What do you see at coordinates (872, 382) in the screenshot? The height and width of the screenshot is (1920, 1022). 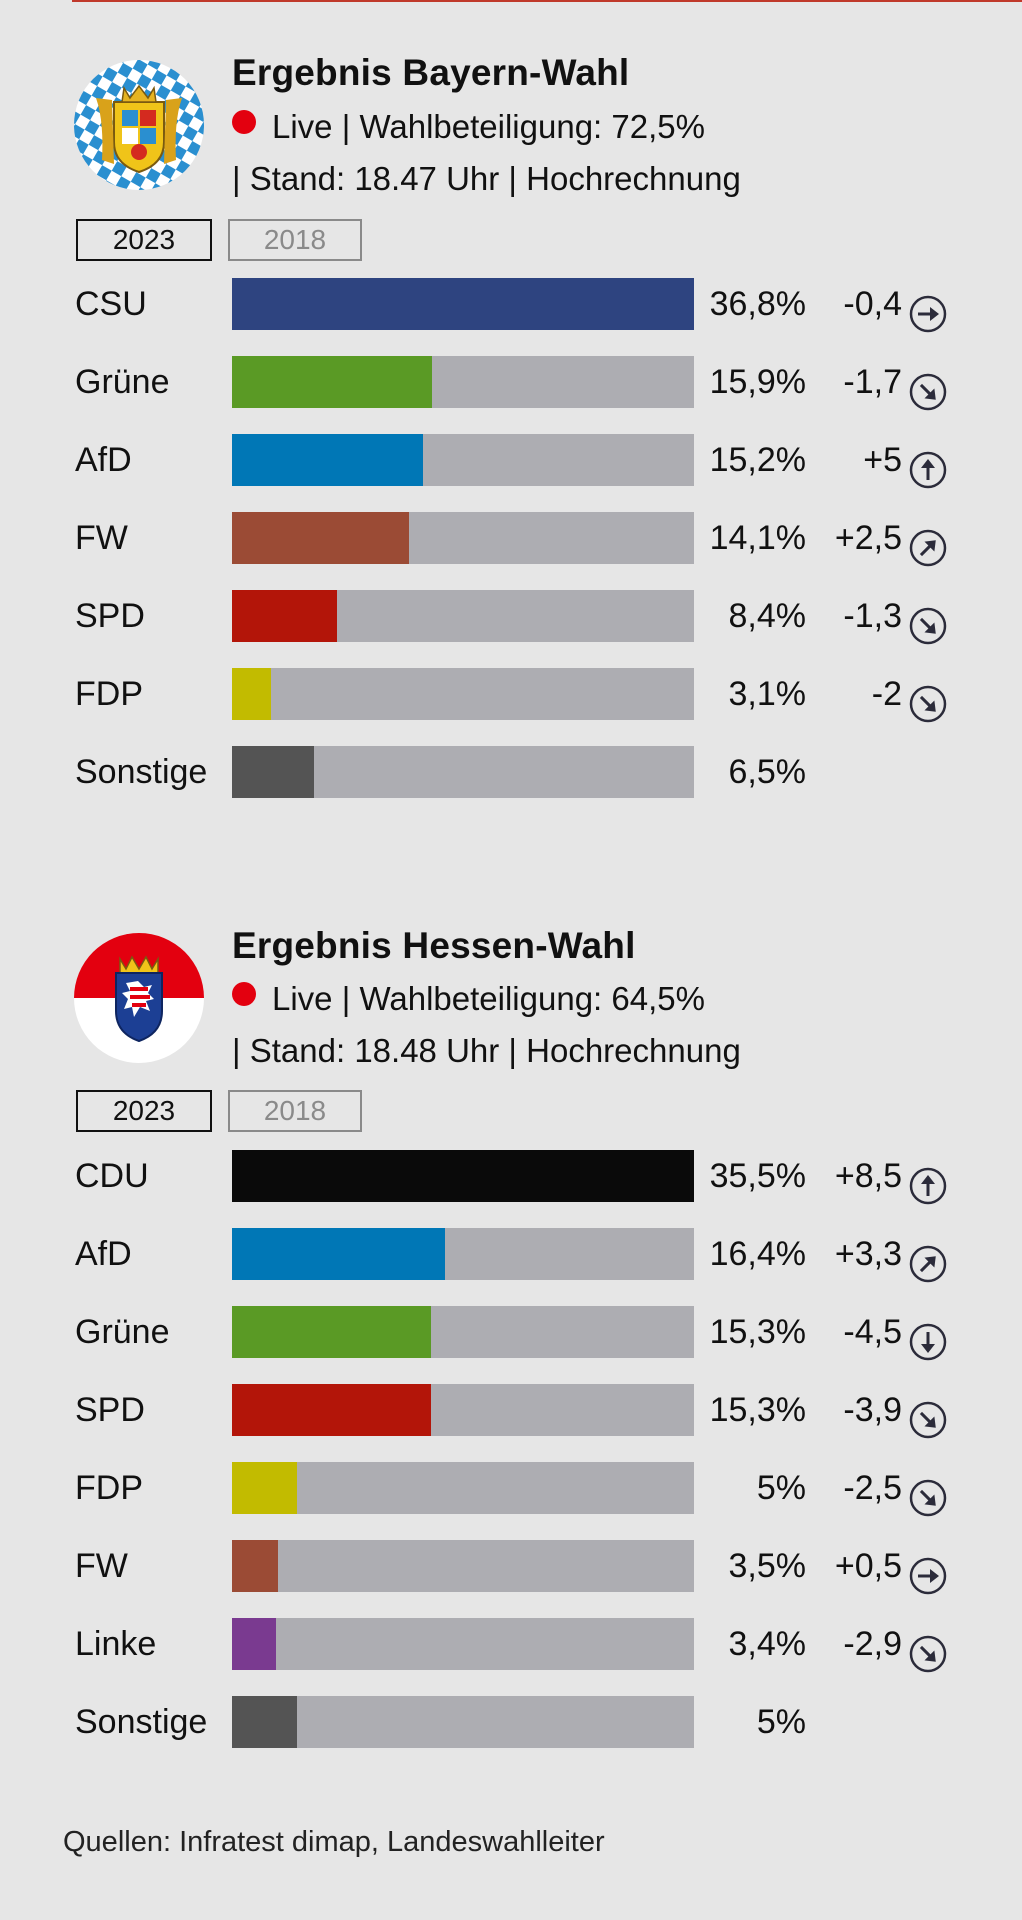 I see `change-label: -1,7` at bounding box center [872, 382].